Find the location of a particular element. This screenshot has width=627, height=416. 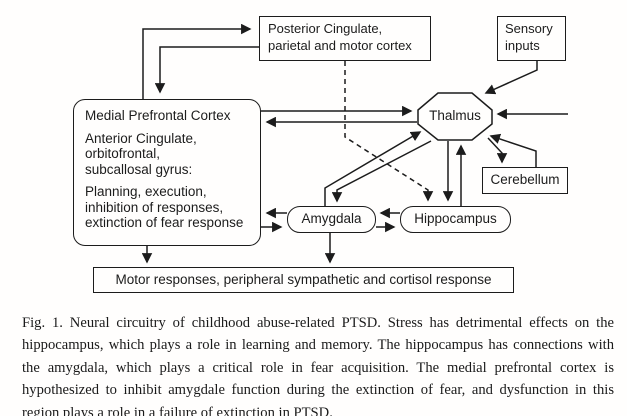

arrow-thalmus-to-cerebellum is located at coordinates (497, 150).